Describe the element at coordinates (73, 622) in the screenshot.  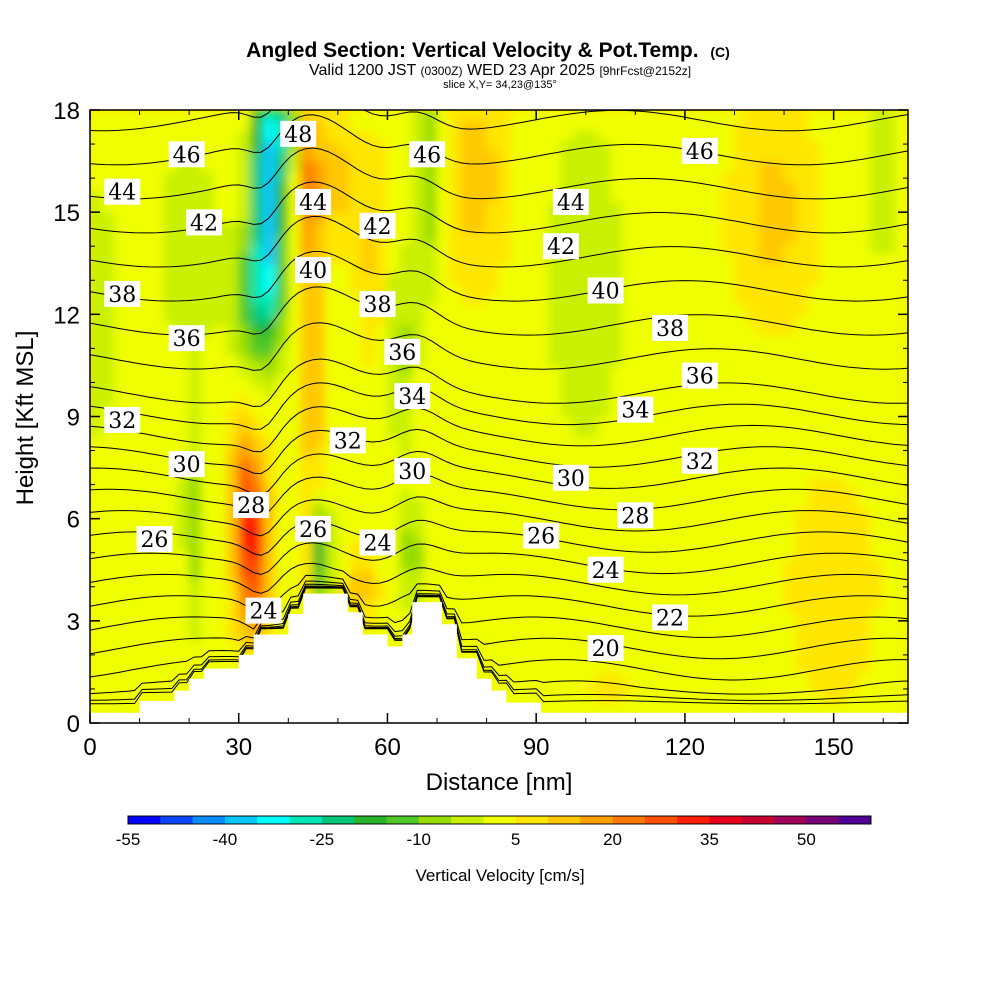
I see `y-tick-label: 3` at that location.